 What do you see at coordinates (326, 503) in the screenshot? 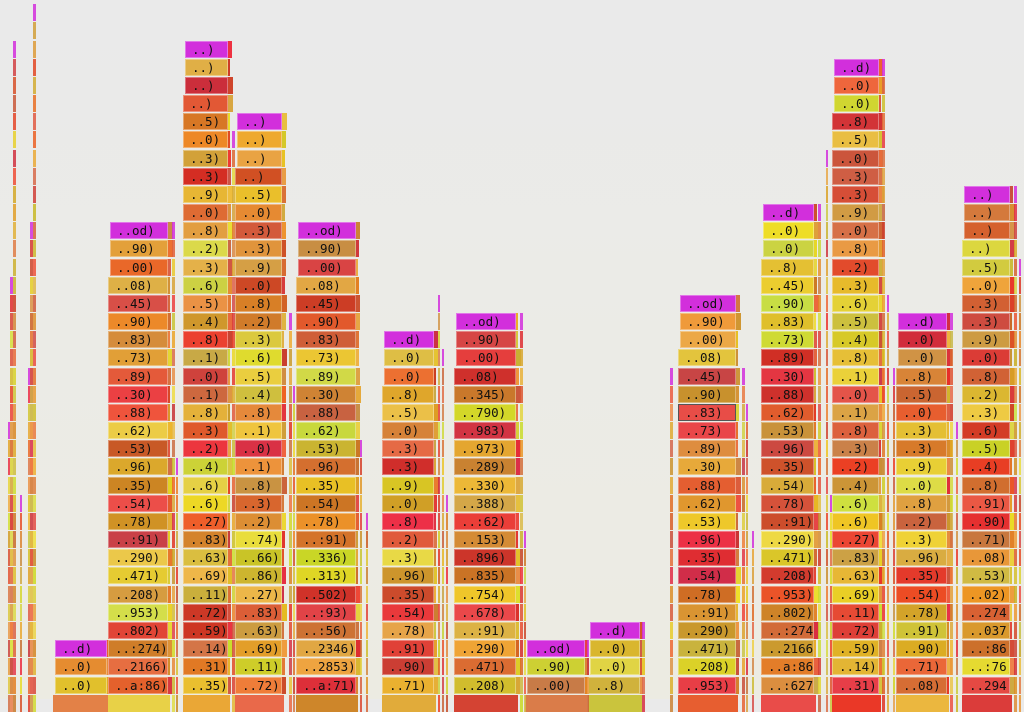
I see `flame-frame: ..54)` at bounding box center [326, 503].